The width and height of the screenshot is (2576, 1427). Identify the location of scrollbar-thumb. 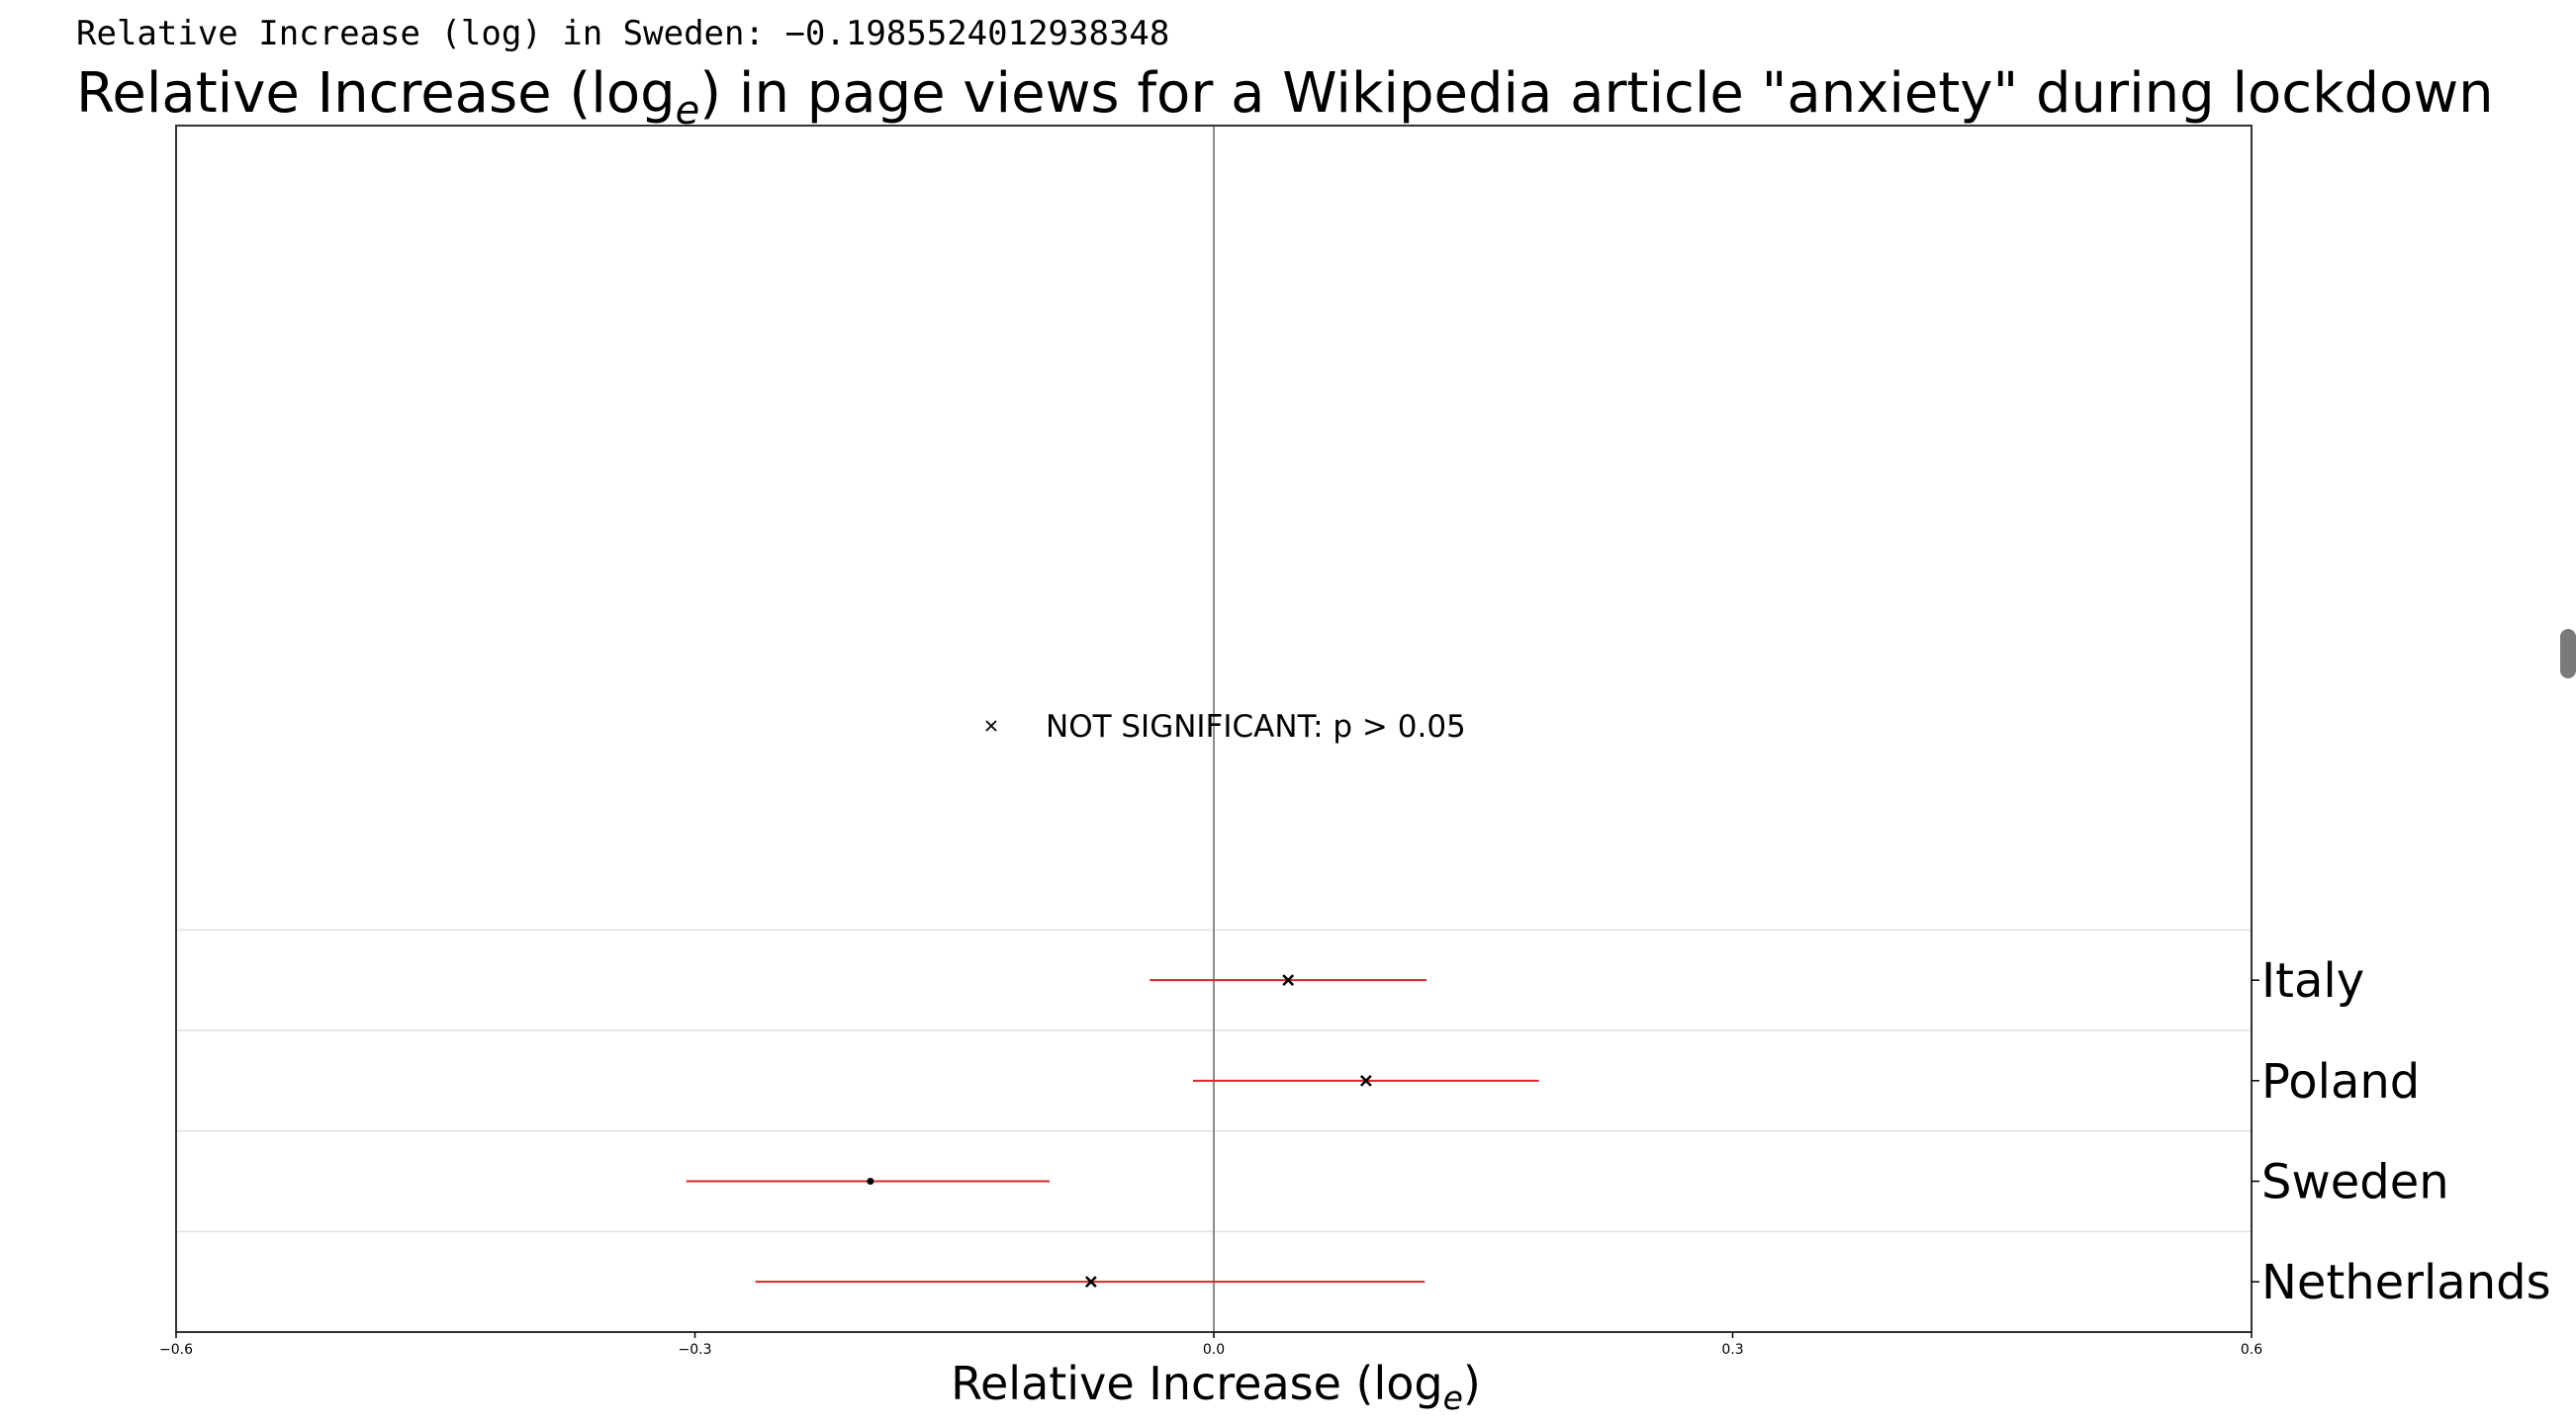
(2568, 653).